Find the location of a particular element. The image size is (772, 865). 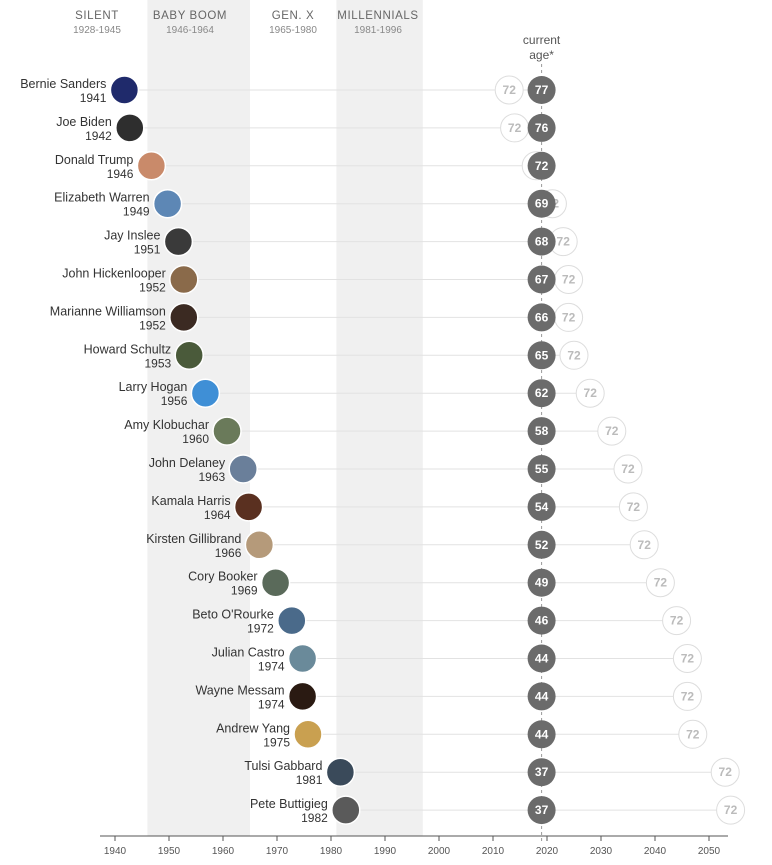

x-tick-label: 2020 is located at coordinates (547, 851).